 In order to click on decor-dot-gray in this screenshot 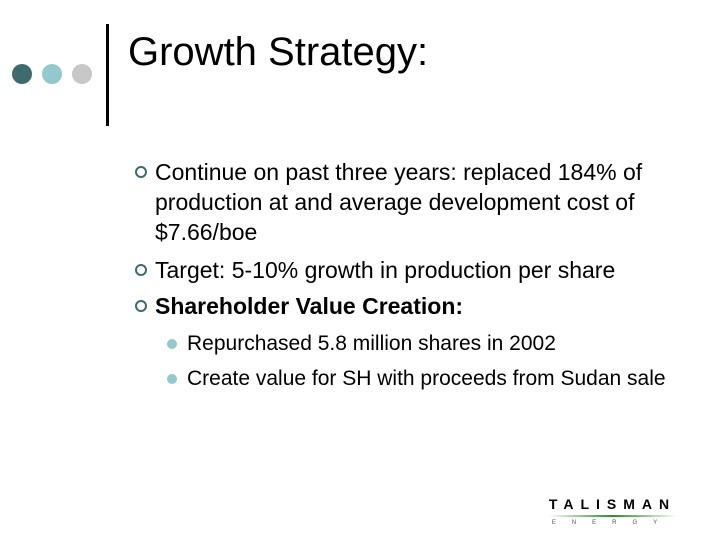, I will do `click(82, 74)`.